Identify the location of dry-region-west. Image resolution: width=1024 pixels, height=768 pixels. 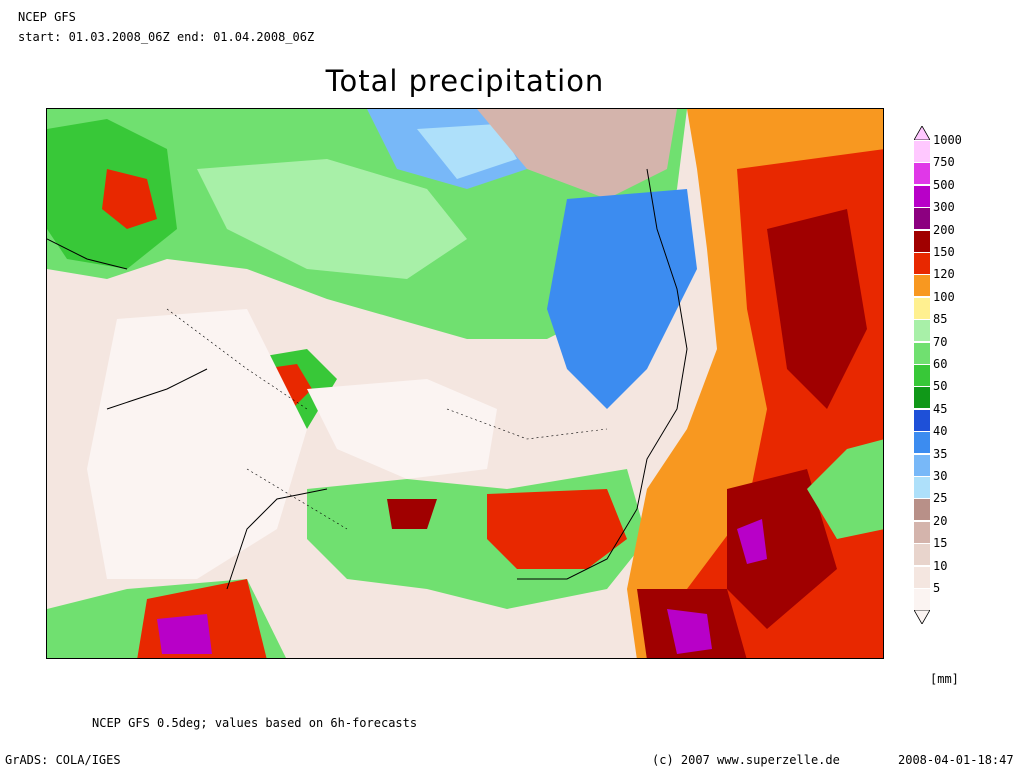
(197, 444).